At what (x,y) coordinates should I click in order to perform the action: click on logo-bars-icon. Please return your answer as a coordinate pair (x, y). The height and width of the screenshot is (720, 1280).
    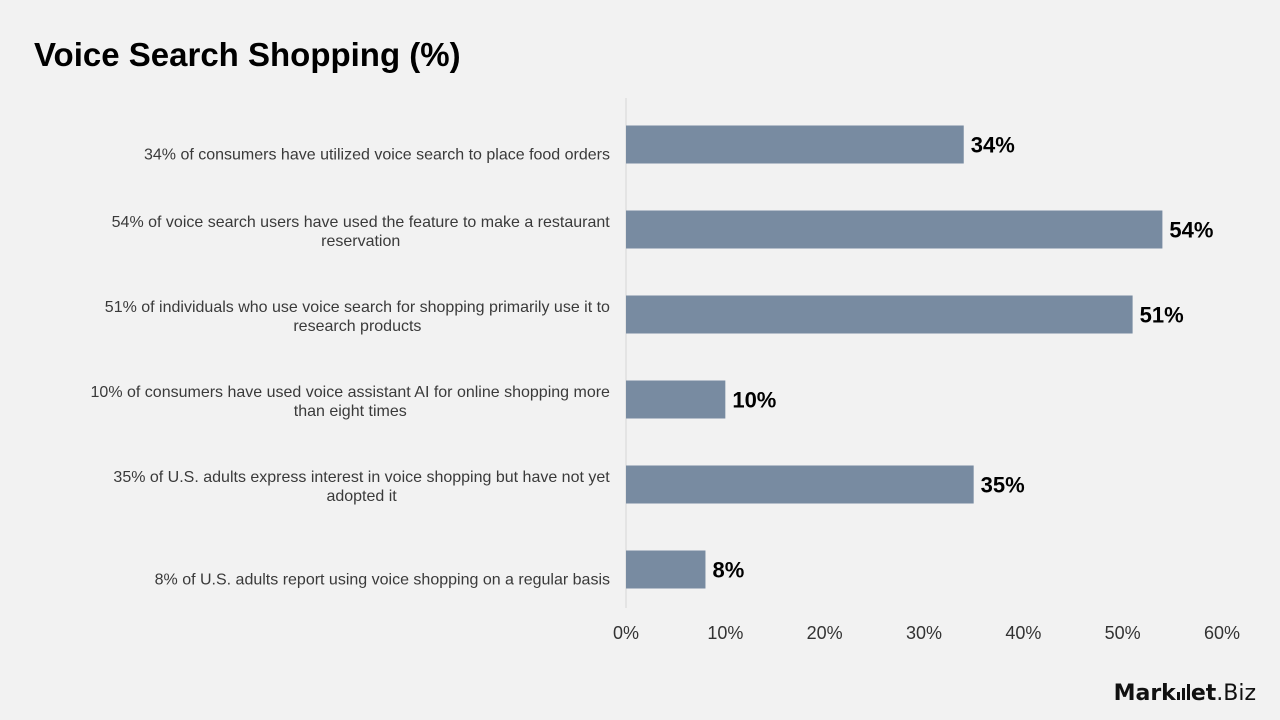
    Looking at the image, I should click on (1183, 692).